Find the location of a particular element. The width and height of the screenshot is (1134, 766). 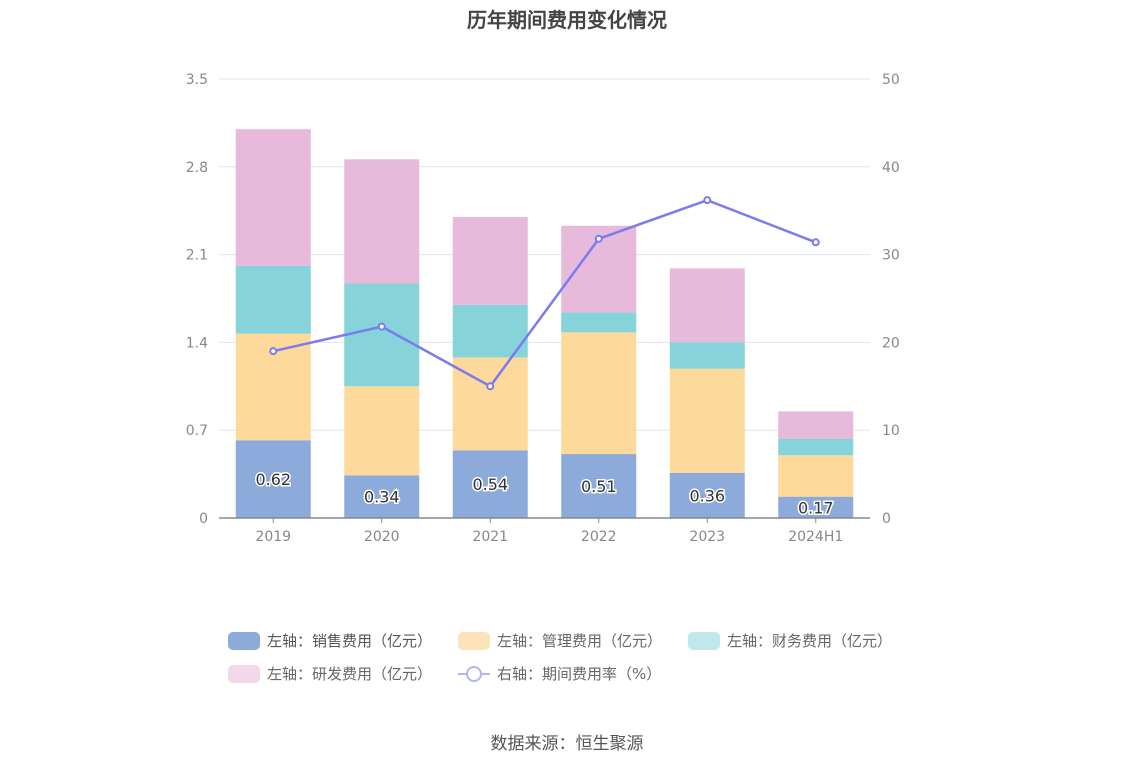

bar-data-label: 0.34 is located at coordinates (382, 497).